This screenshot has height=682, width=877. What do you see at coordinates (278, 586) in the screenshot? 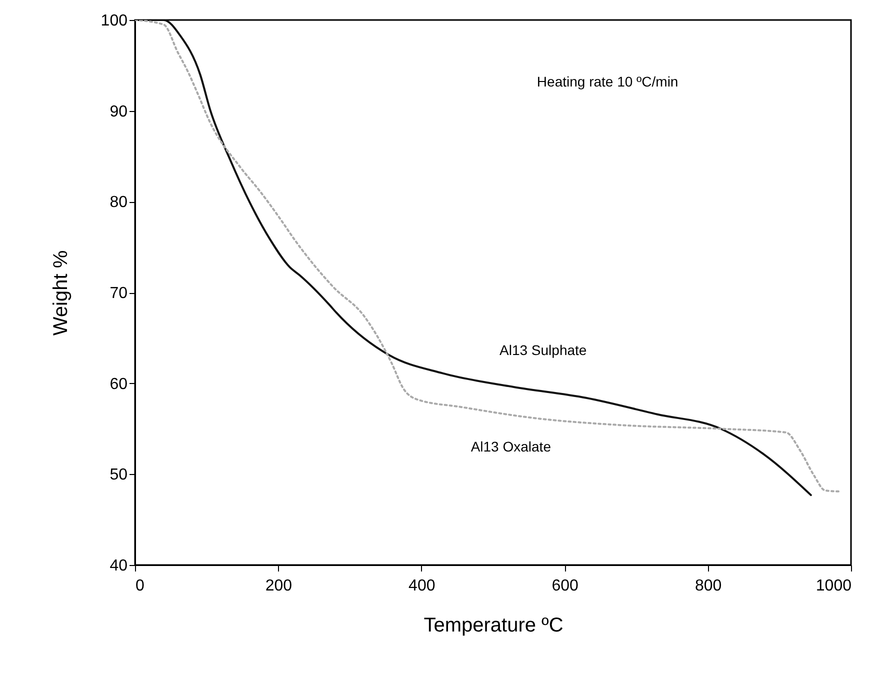
I see `x-tick-label: 200` at bounding box center [278, 586].